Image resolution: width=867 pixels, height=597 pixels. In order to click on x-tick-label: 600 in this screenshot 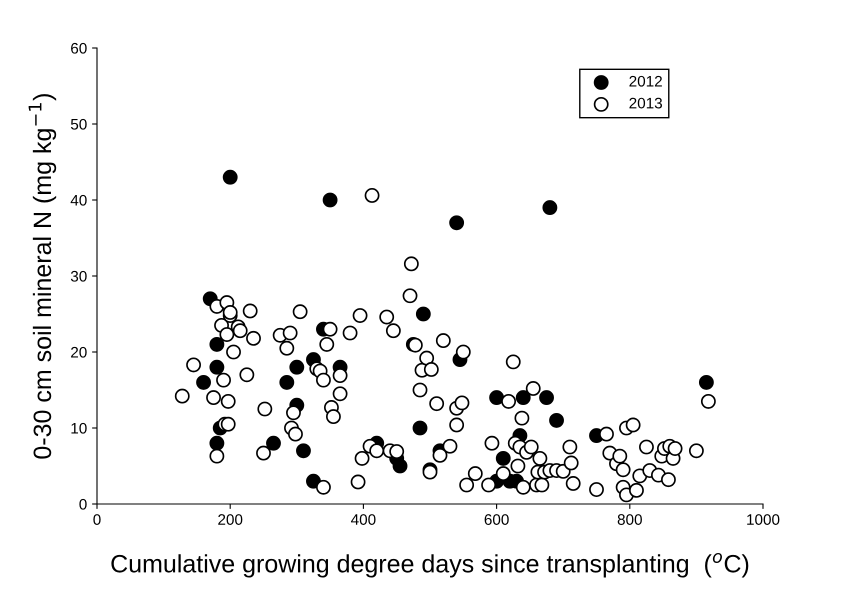, I will do `click(496, 519)`.